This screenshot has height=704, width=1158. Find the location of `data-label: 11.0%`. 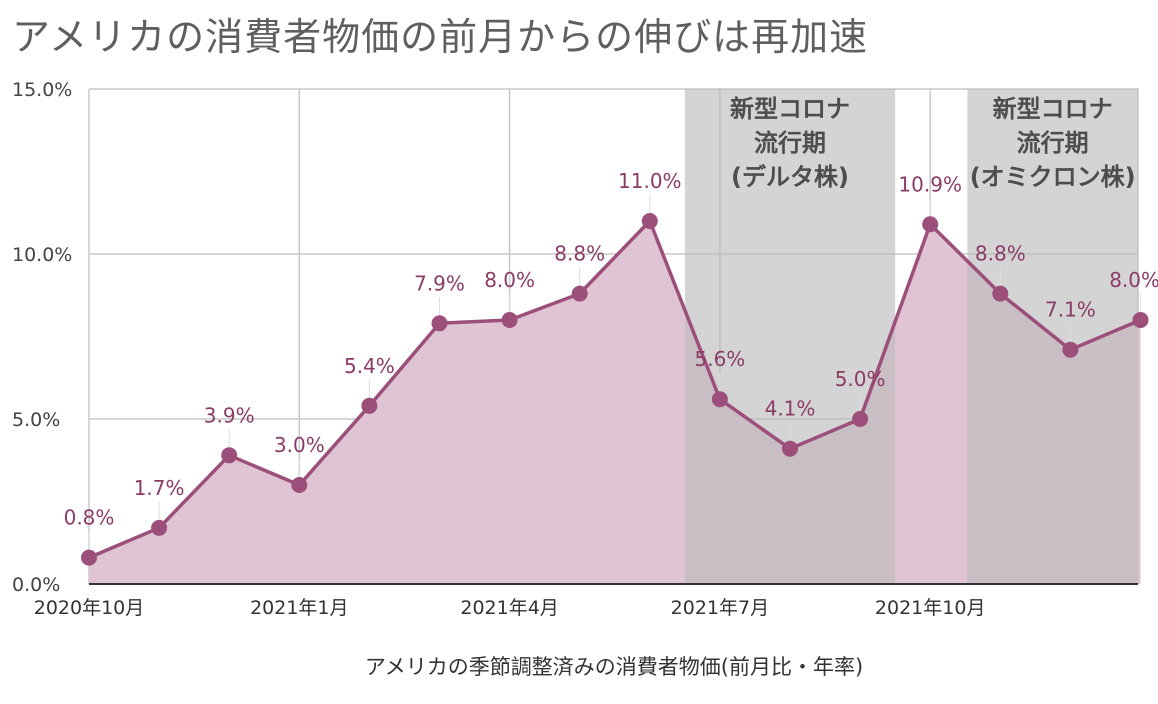

data-label: 11.0% is located at coordinates (650, 181).